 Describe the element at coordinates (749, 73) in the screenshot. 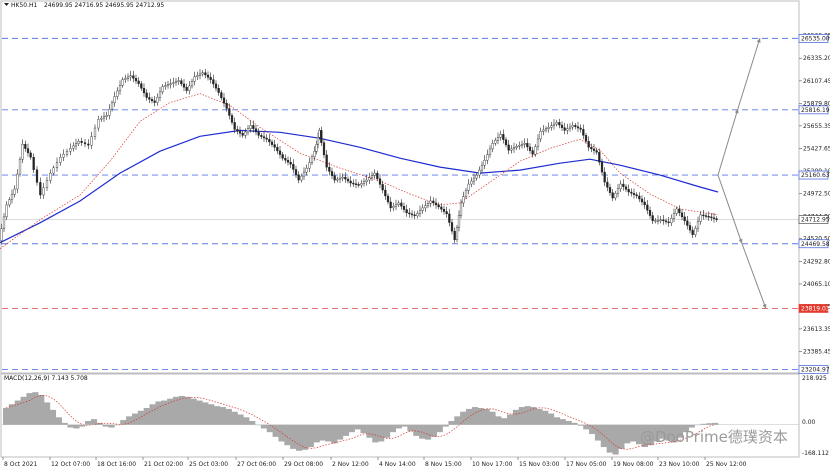

I see `projection-arrow` at that location.